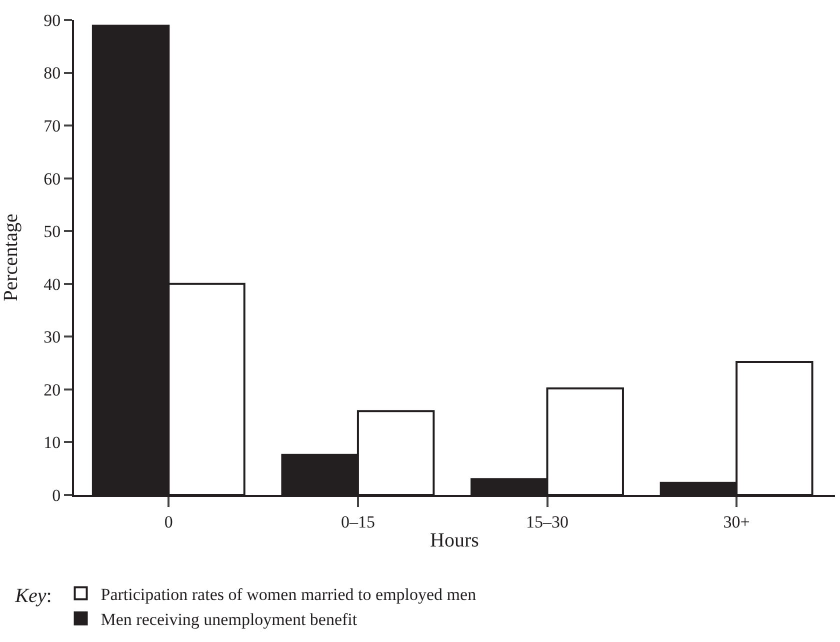 The width and height of the screenshot is (840, 642). Describe the element at coordinates (11, 258) in the screenshot. I see `y-axis-title: Percentage` at that location.